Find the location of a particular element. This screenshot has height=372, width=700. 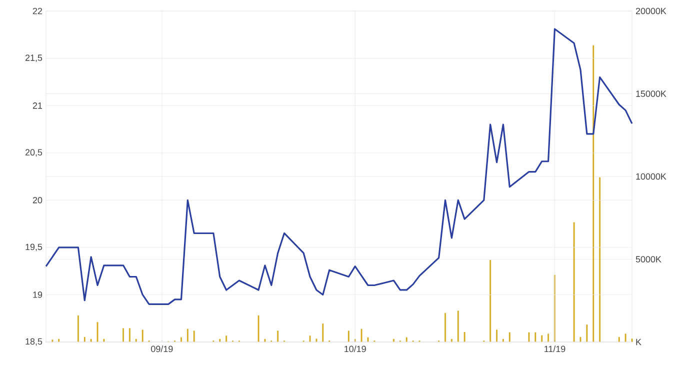

y2-tick-label: K is located at coordinates (639, 342).